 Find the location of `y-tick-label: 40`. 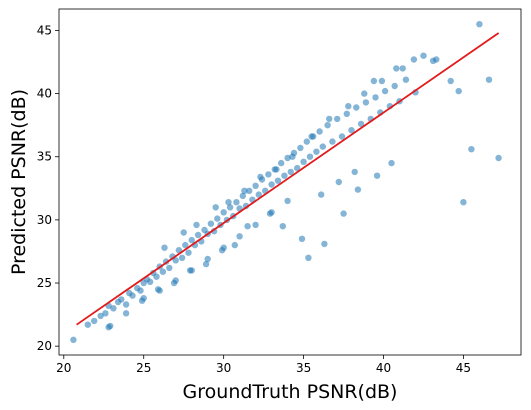

y-tick-label: 40 is located at coordinates (44, 94).